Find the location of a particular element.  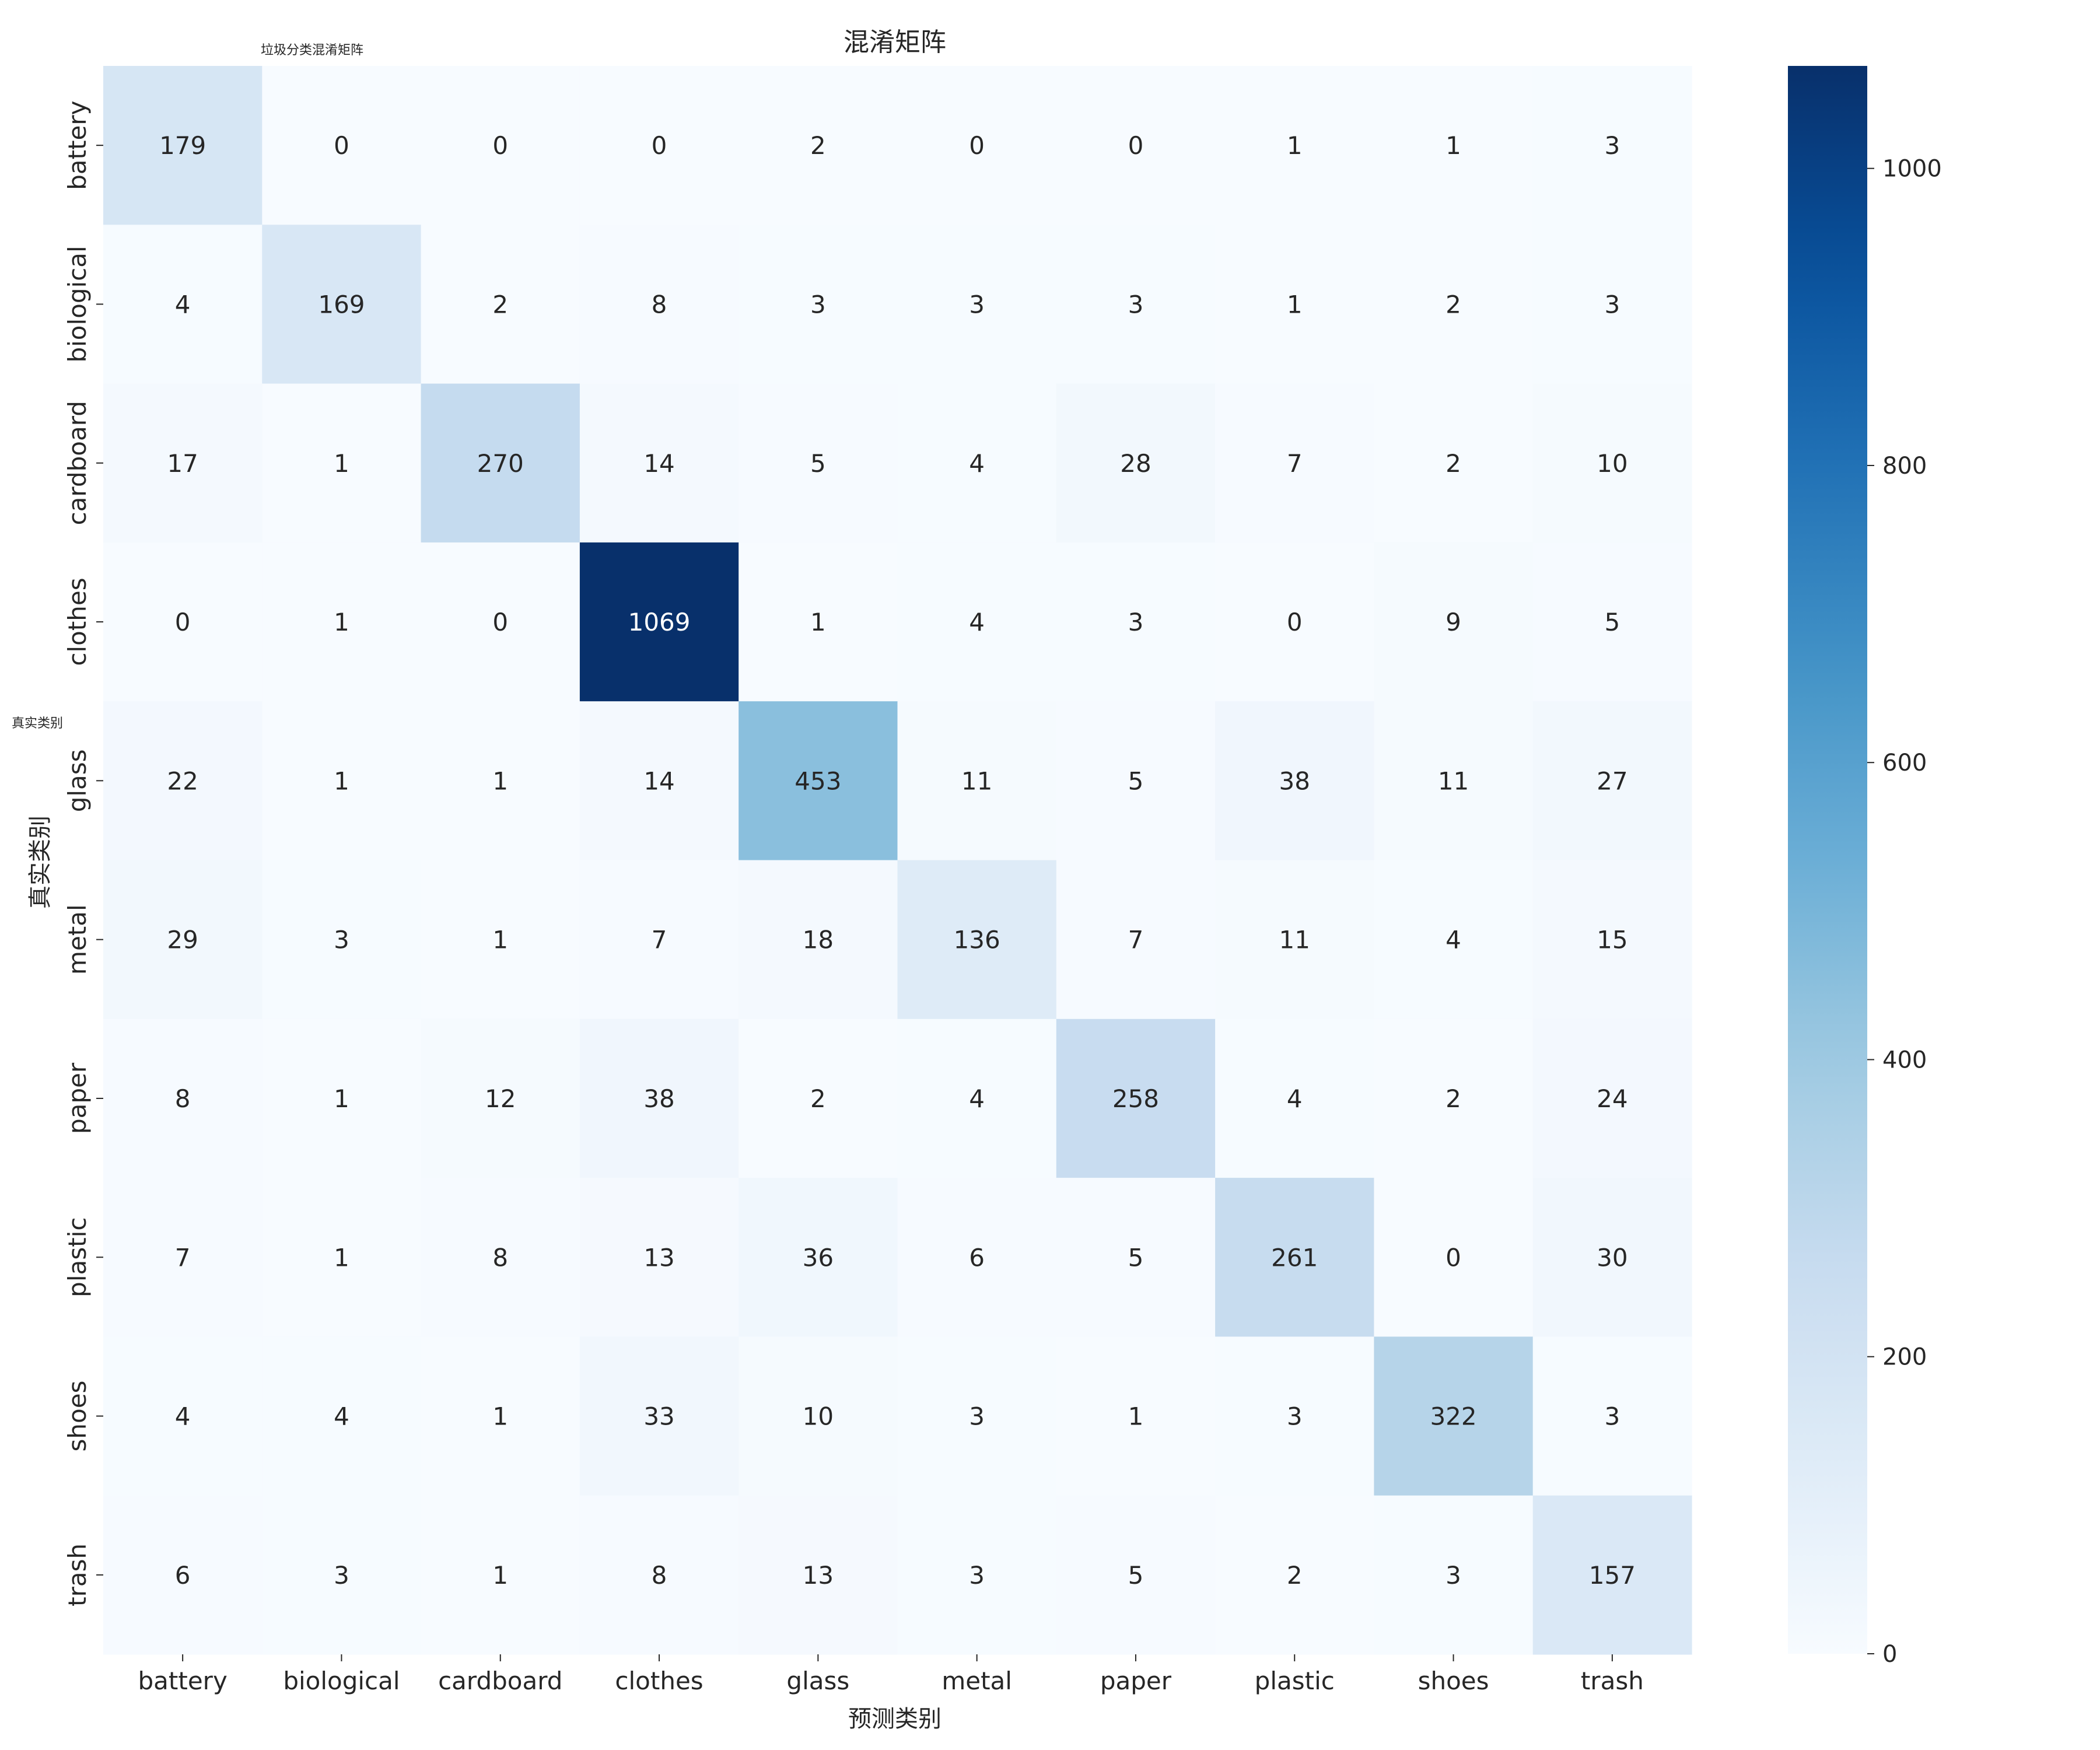

colorbar-tick-label: 0 is located at coordinates (1889, 1654).